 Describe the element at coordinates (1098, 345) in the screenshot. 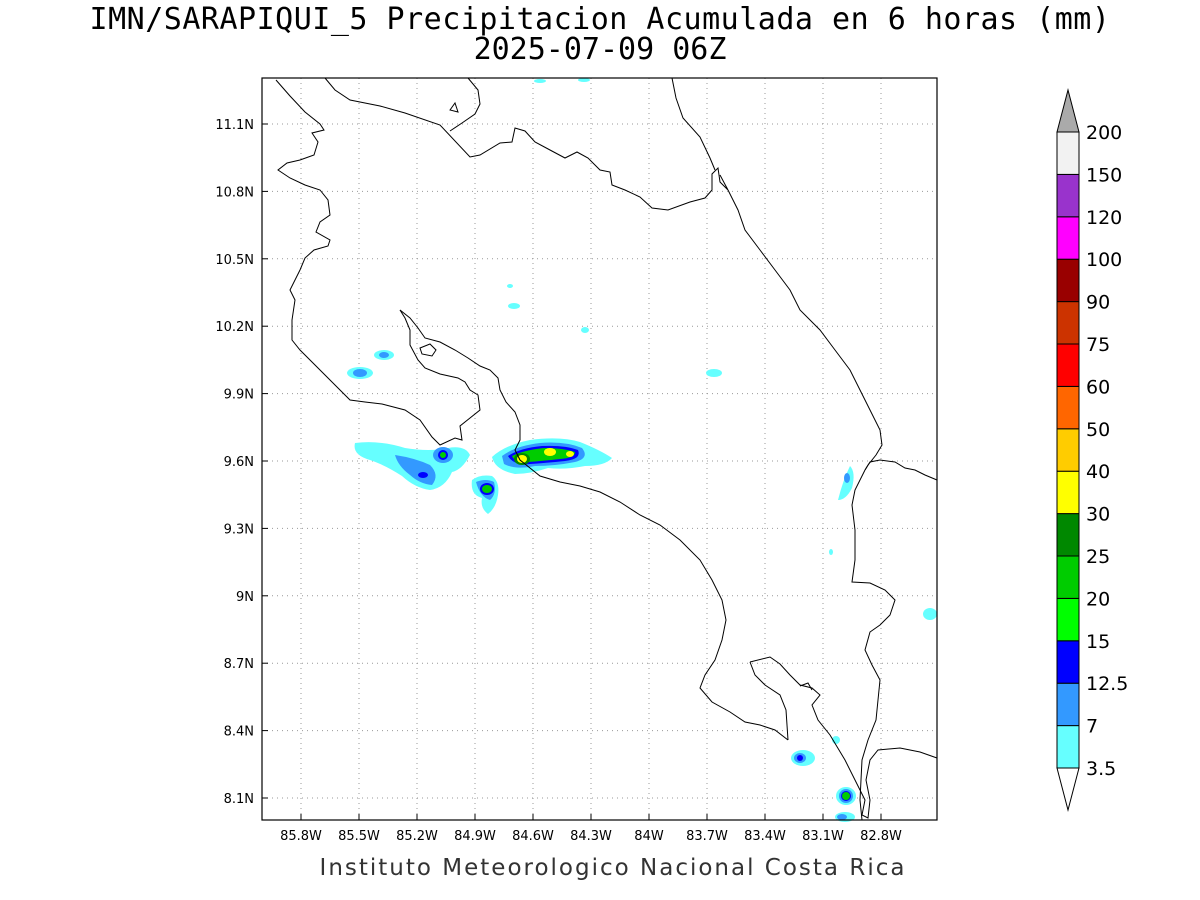

I see `colorbar-label: 75` at that location.